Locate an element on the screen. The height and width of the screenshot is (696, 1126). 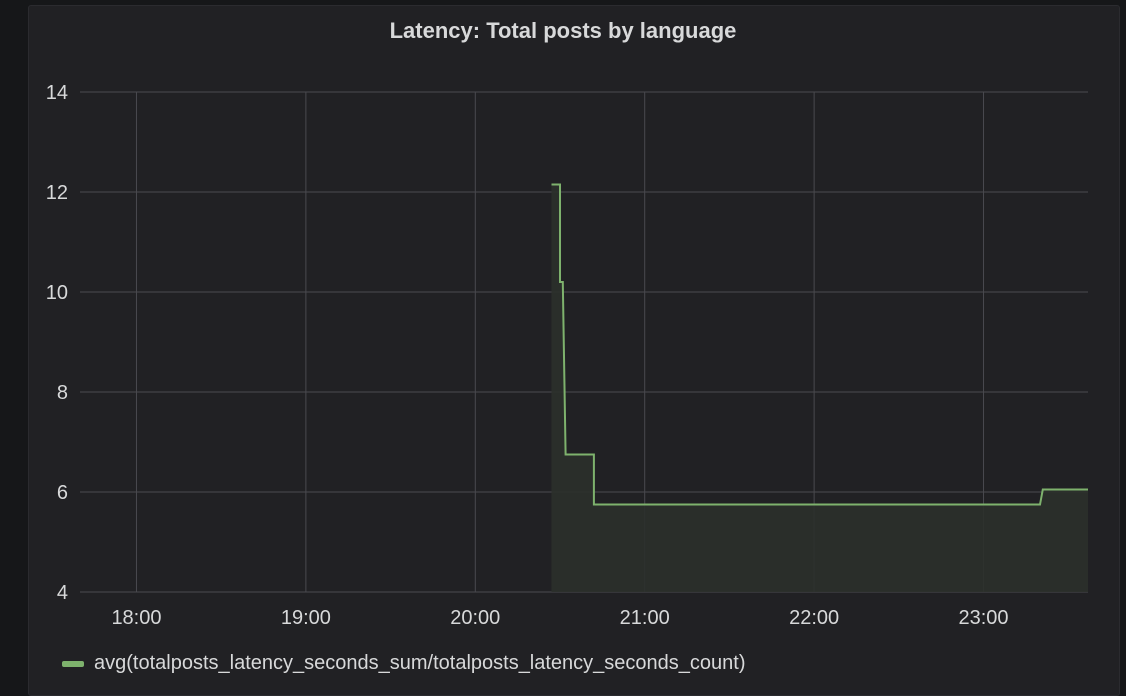
y-axis-ticks: 4 6 8 10 12 14 is located at coordinates (57, 343).